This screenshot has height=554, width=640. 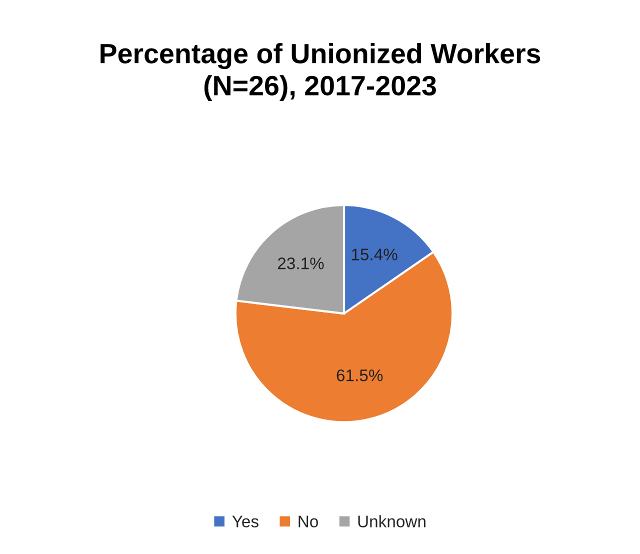 I want to click on data-label: 61.5%, so click(x=359, y=375).